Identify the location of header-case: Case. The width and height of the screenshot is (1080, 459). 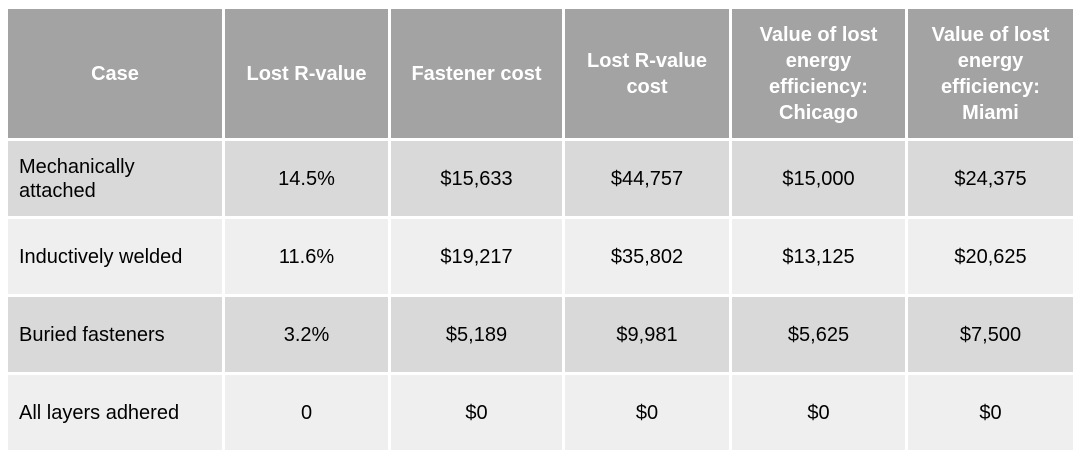
(115, 73).